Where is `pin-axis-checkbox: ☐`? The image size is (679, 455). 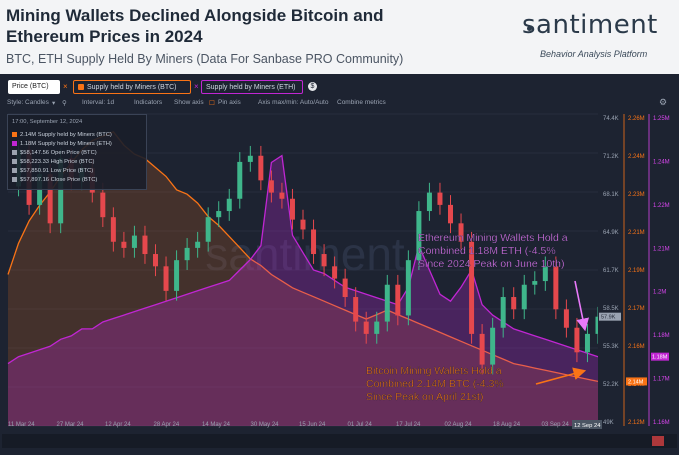
pin-axis-checkbox: ☐ is located at coordinates (212, 103).